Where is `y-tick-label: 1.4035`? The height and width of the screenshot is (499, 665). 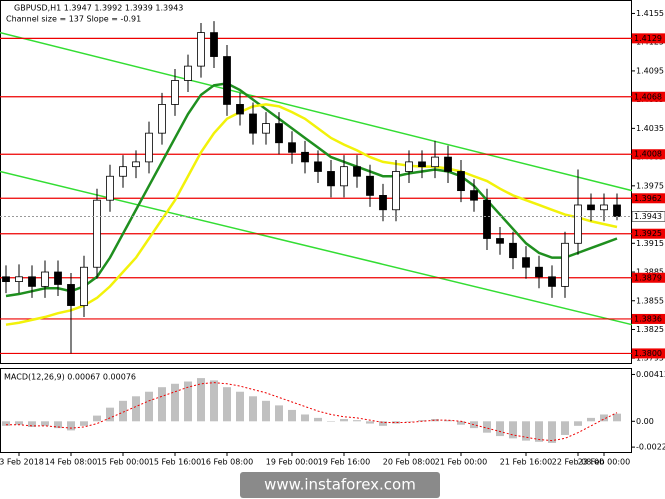
y-tick-label: 1.4035 is located at coordinates (650, 128).